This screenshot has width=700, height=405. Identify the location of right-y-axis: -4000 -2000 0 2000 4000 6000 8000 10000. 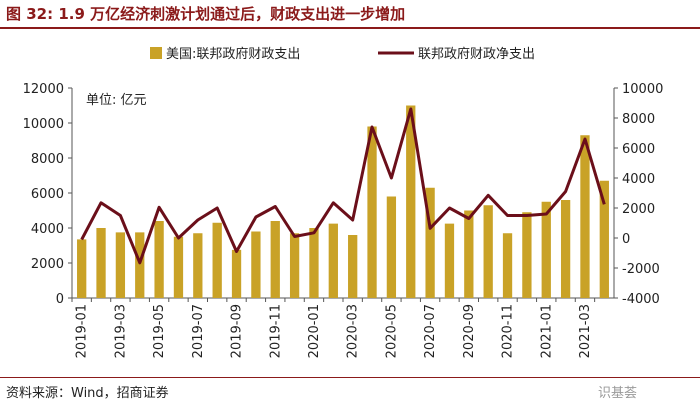
(638, 194).